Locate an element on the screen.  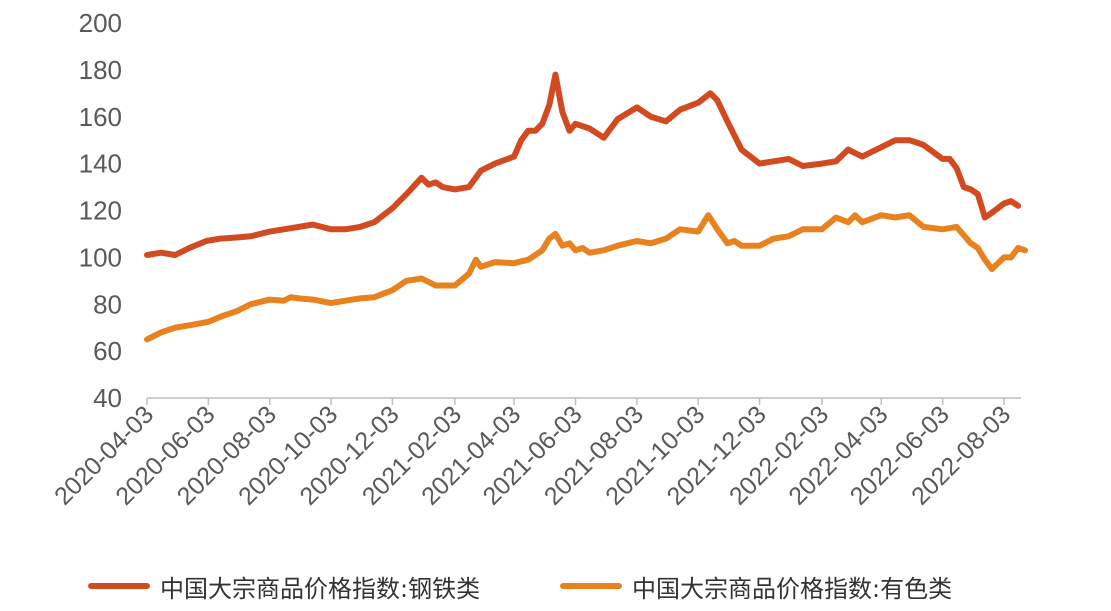
y-tick-label: 200 is located at coordinates (100, 23).